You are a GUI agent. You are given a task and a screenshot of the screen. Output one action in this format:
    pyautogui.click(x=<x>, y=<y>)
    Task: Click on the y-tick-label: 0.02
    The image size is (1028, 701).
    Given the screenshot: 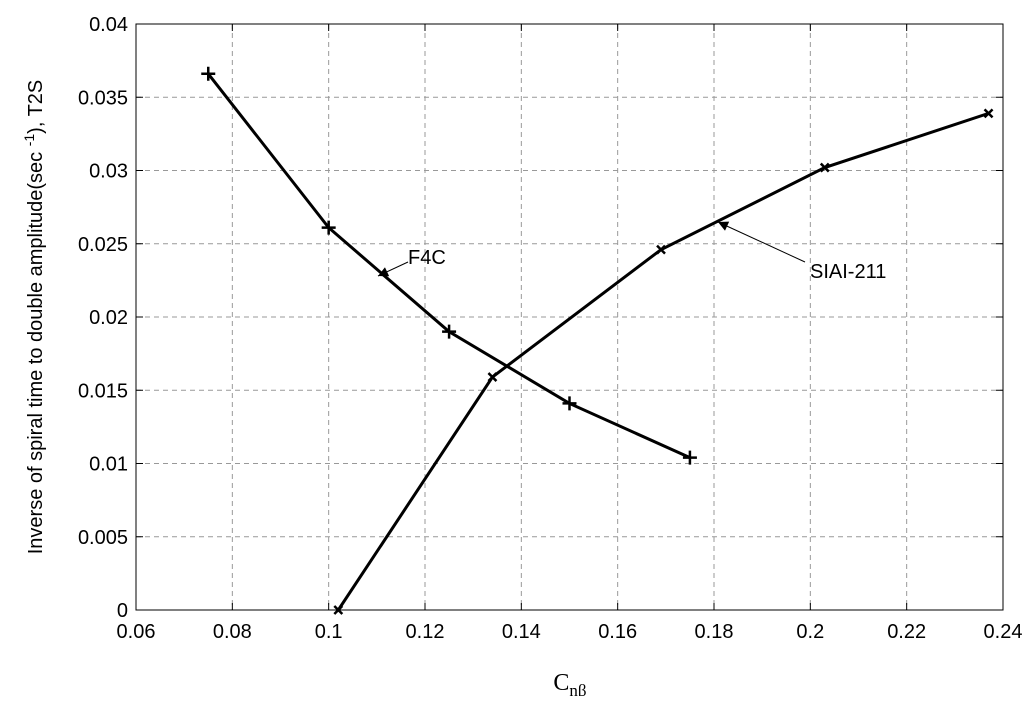 What is the action you would take?
    pyautogui.click(x=108, y=318)
    